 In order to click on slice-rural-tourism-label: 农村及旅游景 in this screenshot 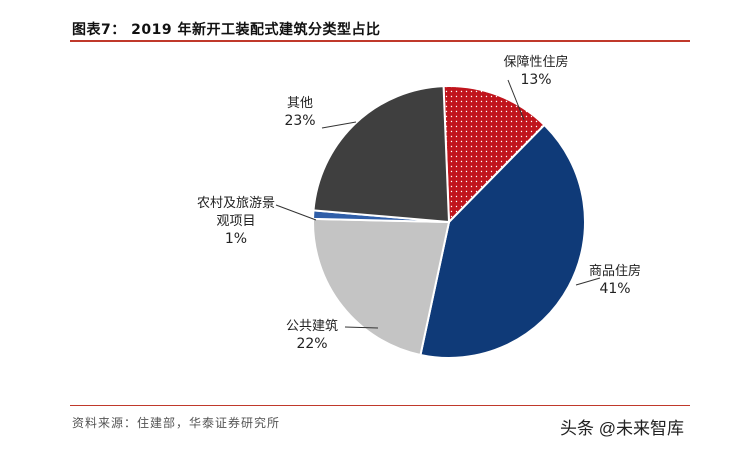, I will do `click(236, 203)`.